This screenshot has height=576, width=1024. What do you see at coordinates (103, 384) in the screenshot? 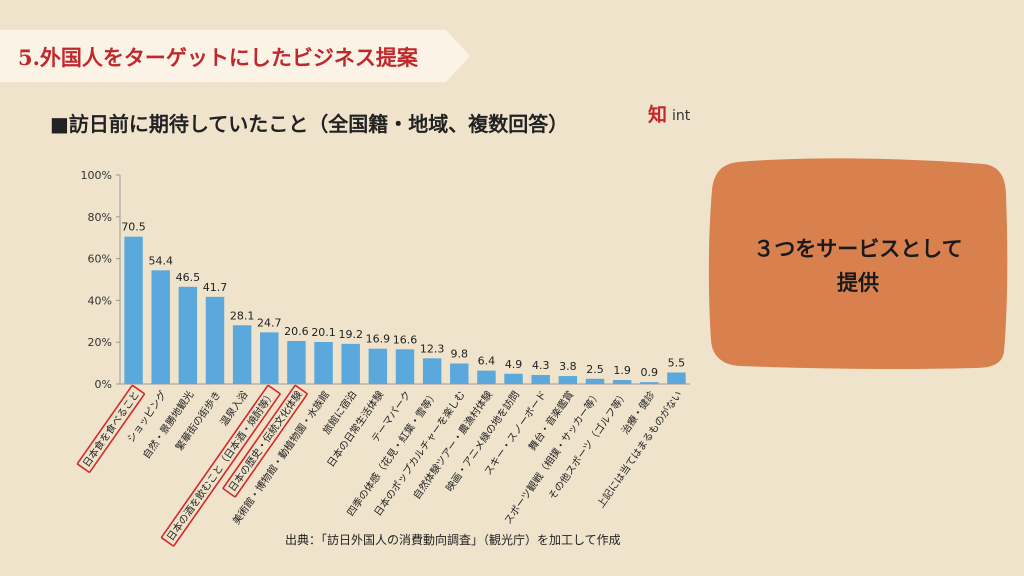
I see `y-tick-label: 0%` at bounding box center [103, 384].